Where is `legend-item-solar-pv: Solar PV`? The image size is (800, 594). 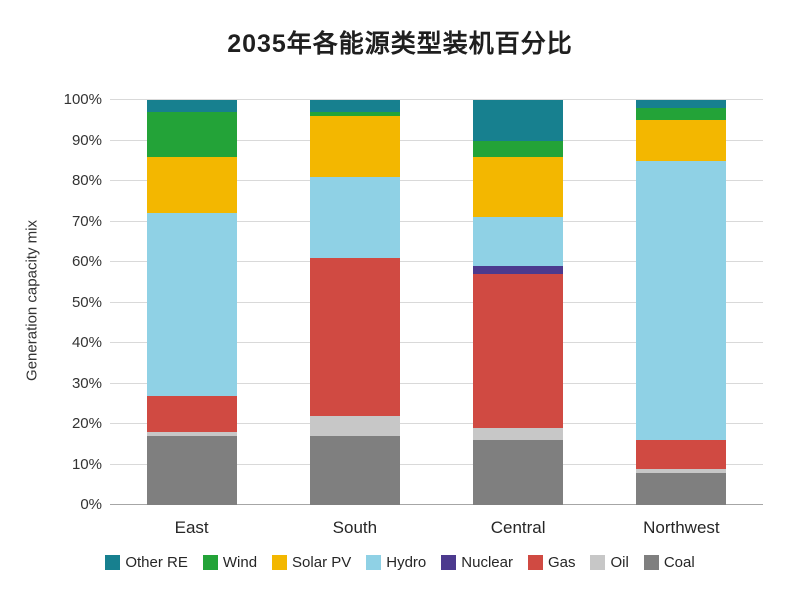
legend-item-solar-pv: Solar PV is located at coordinates (311, 562).